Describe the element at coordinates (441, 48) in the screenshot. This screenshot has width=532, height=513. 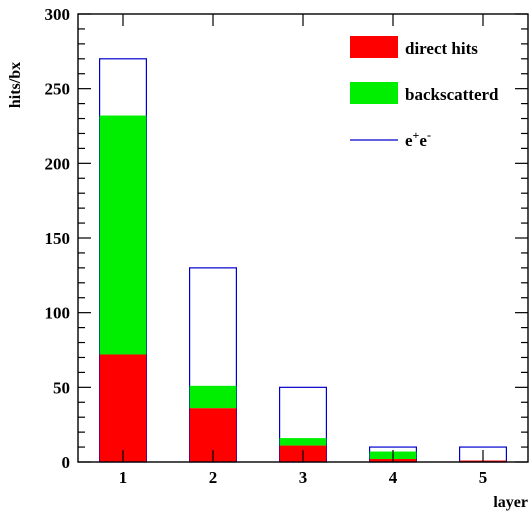
I see `legend-label-direct-hits: direct hits` at that location.